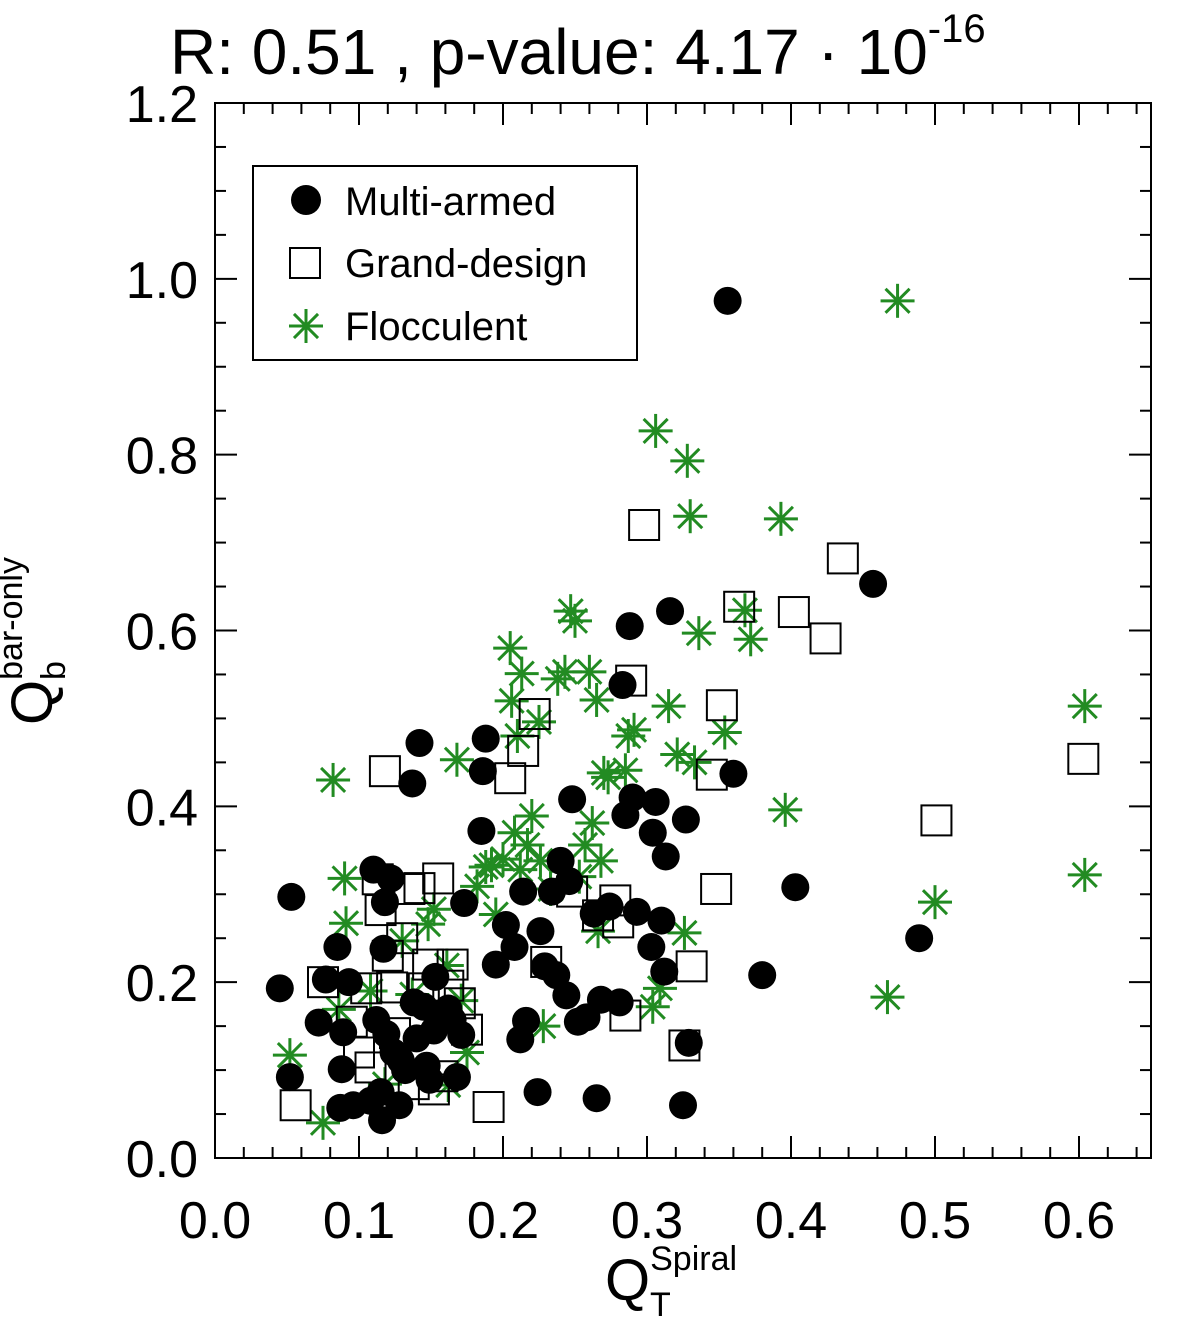 Image resolution: width=1200 pixels, height=1322 pixels. I want to click on y-axis-label-sub: b, so click(54, 670).